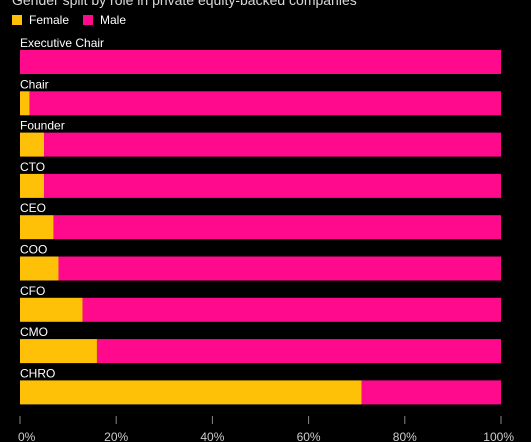 This screenshot has width=531, height=442. What do you see at coordinates (212, 436) in the screenshot?
I see `x-tick-label-2: 40%` at bounding box center [212, 436].